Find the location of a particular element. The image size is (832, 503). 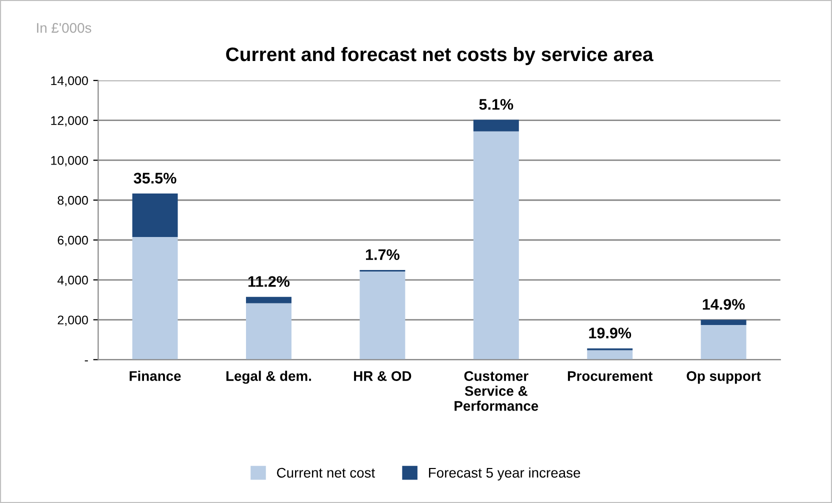

y-tick-label: - is located at coordinates (86, 361).